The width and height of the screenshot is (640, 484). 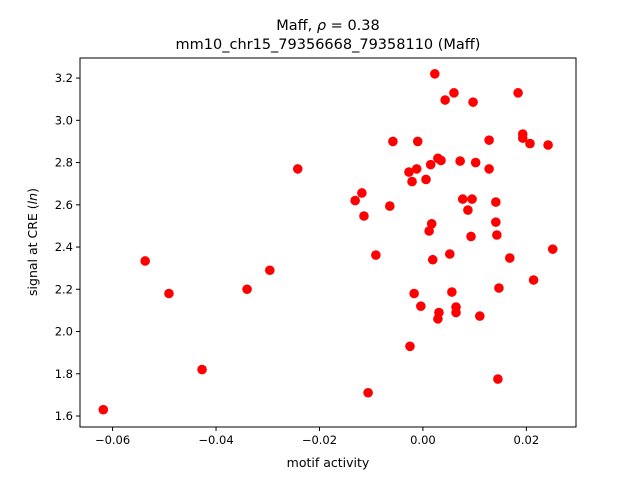 I want to click on x-tick-label: 0.02, so click(x=527, y=440).